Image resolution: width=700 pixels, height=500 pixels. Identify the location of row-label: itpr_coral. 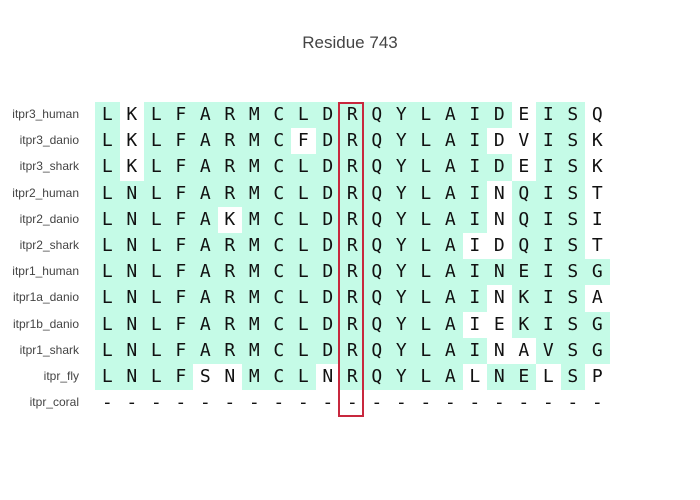
(54, 402).